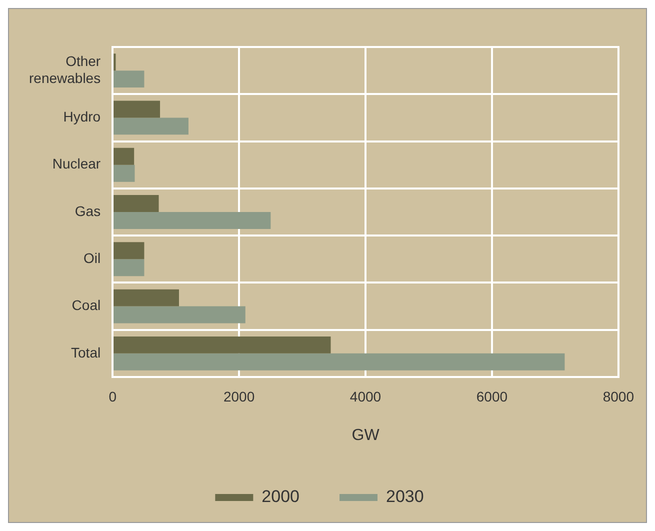 The height and width of the screenshot is (531, 655). What do you see at coordinates (86, 305) in the screenshot?
I see `y-tick-label: Coal` at bounding box center [86, 305].